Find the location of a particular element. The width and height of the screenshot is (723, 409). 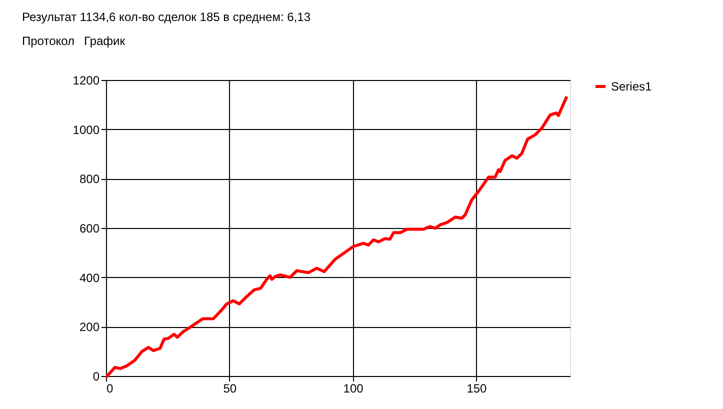

text: График is located at coordinates (105, 41).